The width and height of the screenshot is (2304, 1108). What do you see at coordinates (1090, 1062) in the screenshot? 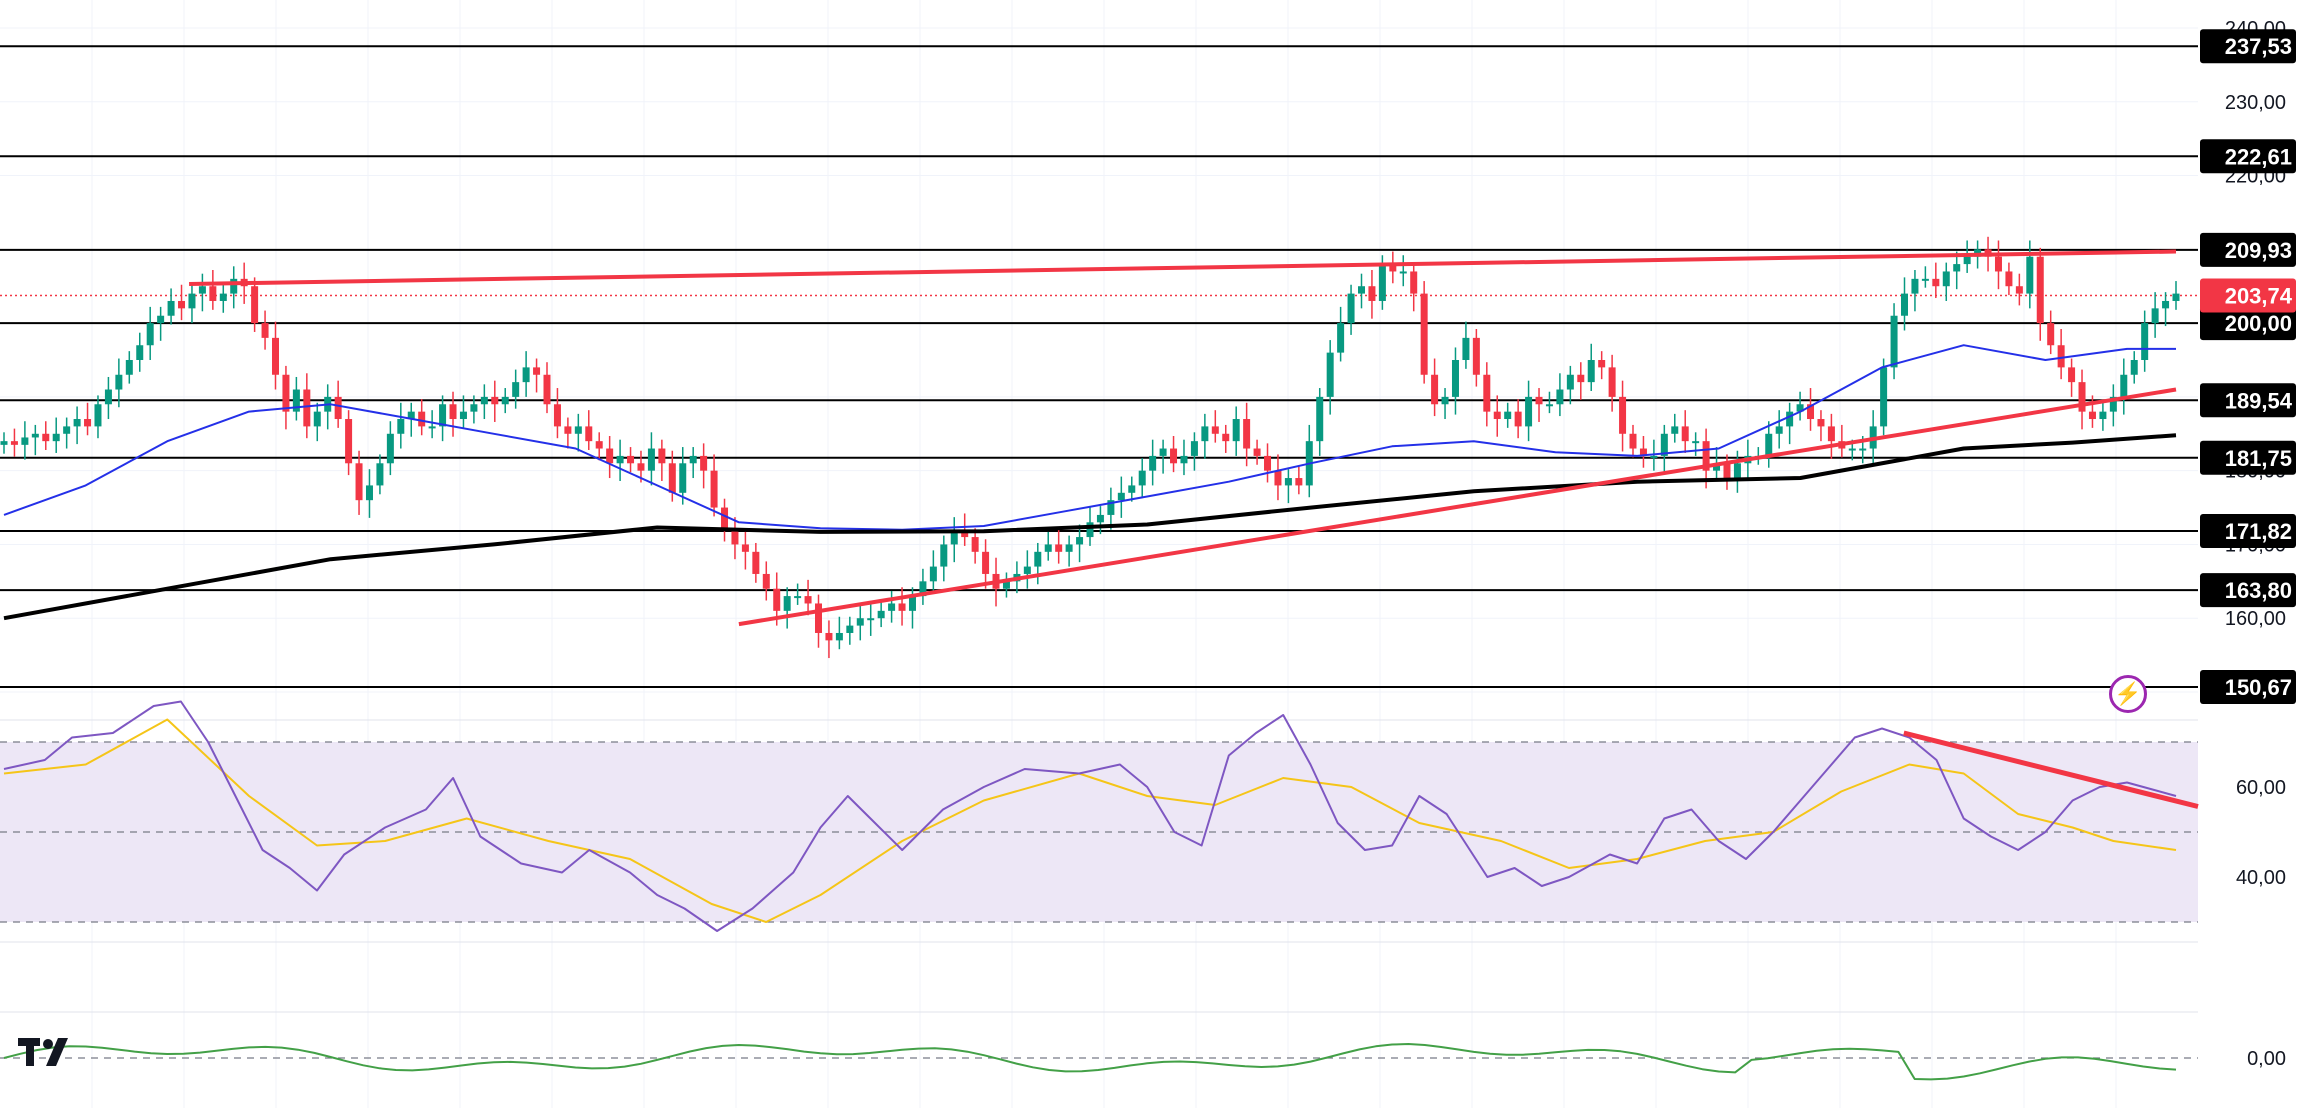
I see `momentum-line` at bounding box center [1090, 1062].